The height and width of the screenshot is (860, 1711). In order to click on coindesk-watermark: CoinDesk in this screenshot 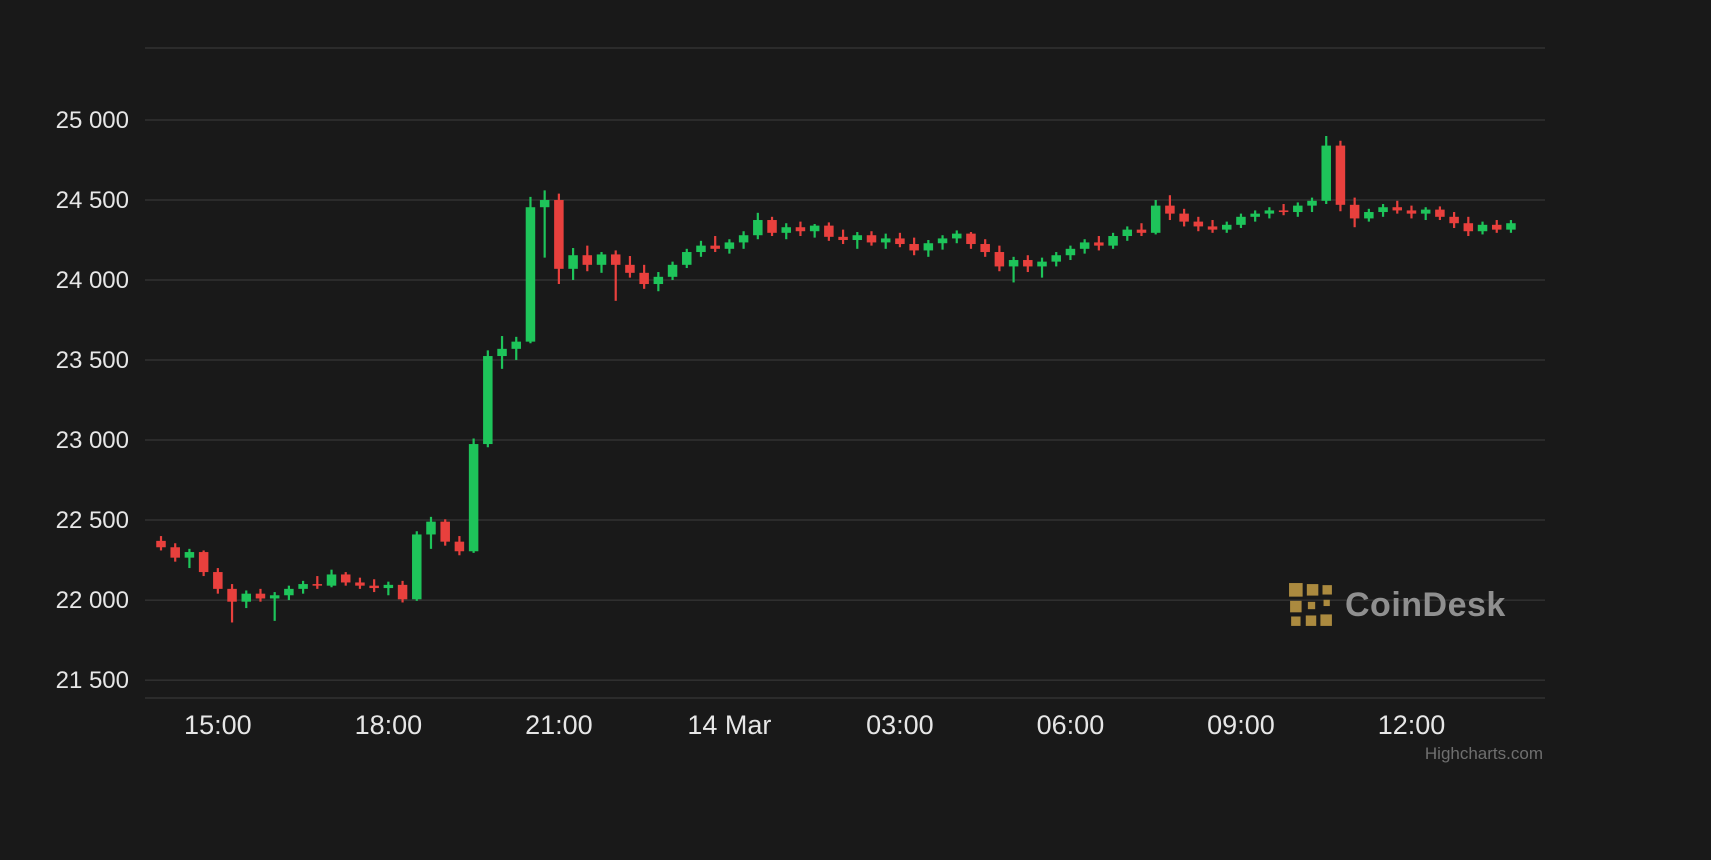, I will do `click(1397, 605)`.